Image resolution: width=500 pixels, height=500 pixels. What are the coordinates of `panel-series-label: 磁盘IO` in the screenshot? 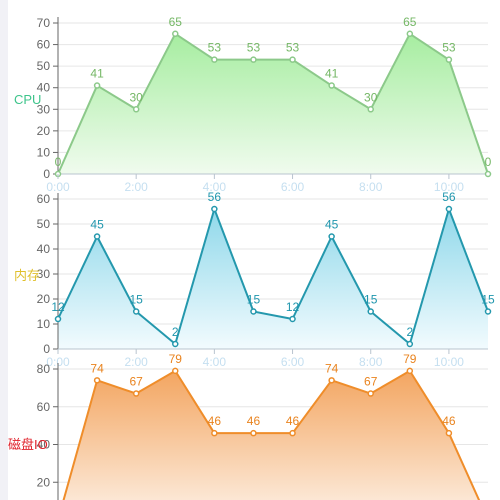 It's located at (28, 444).